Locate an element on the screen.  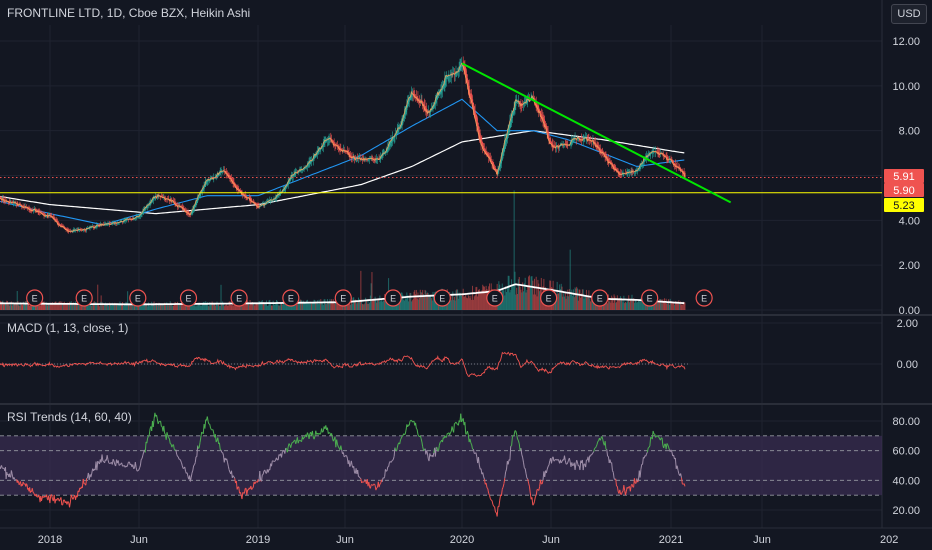
trendline is located at coordinates (596, 133).